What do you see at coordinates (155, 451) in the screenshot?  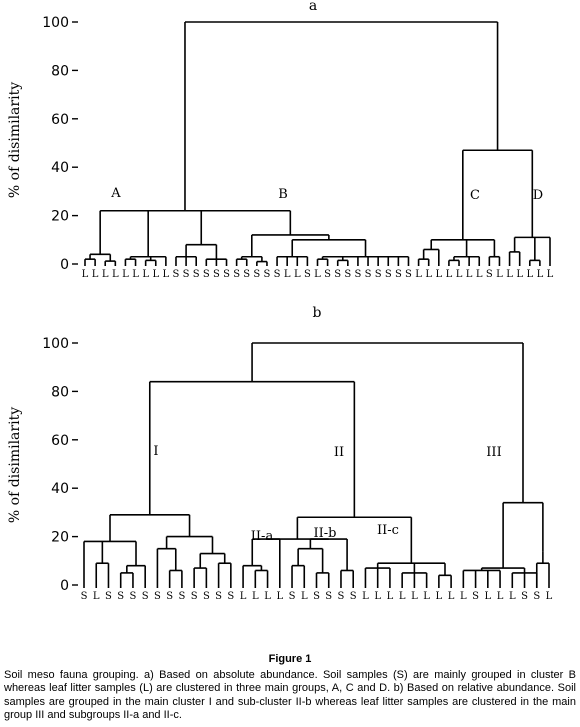 I see `cluster-label-I: I` at bounding box center [155, 451].